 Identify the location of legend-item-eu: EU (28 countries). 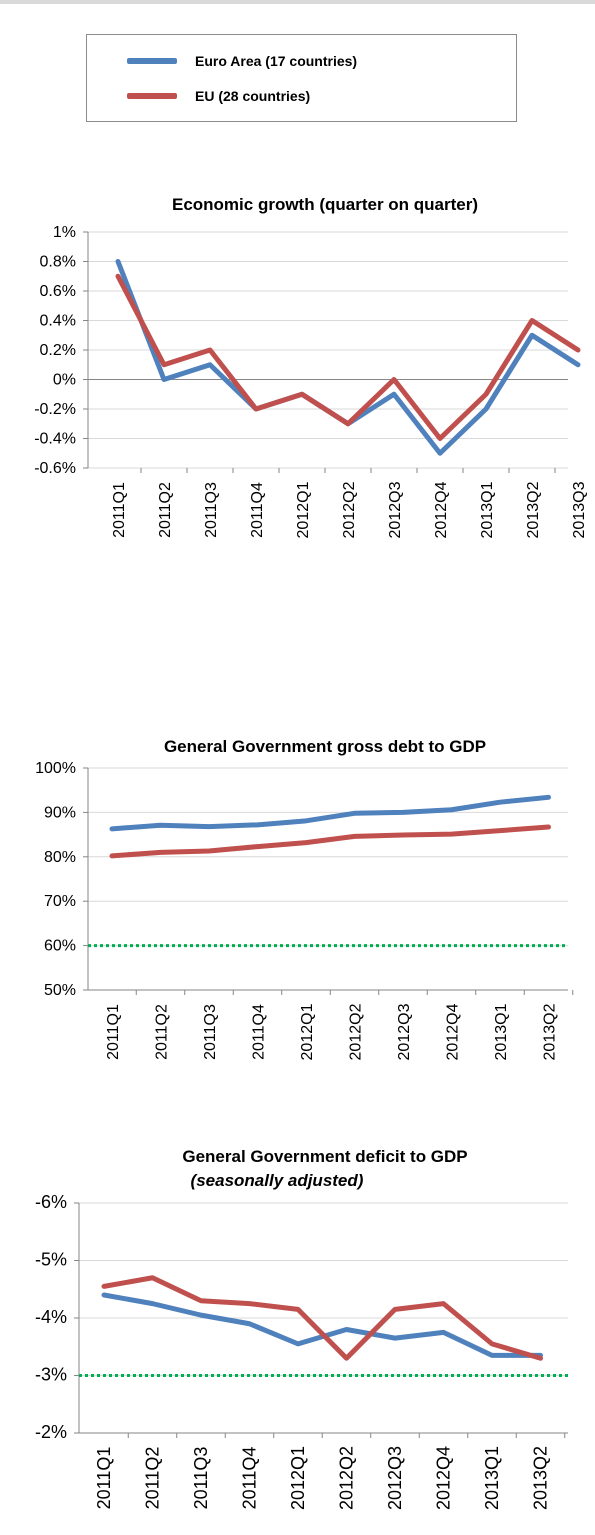
(218, 96).